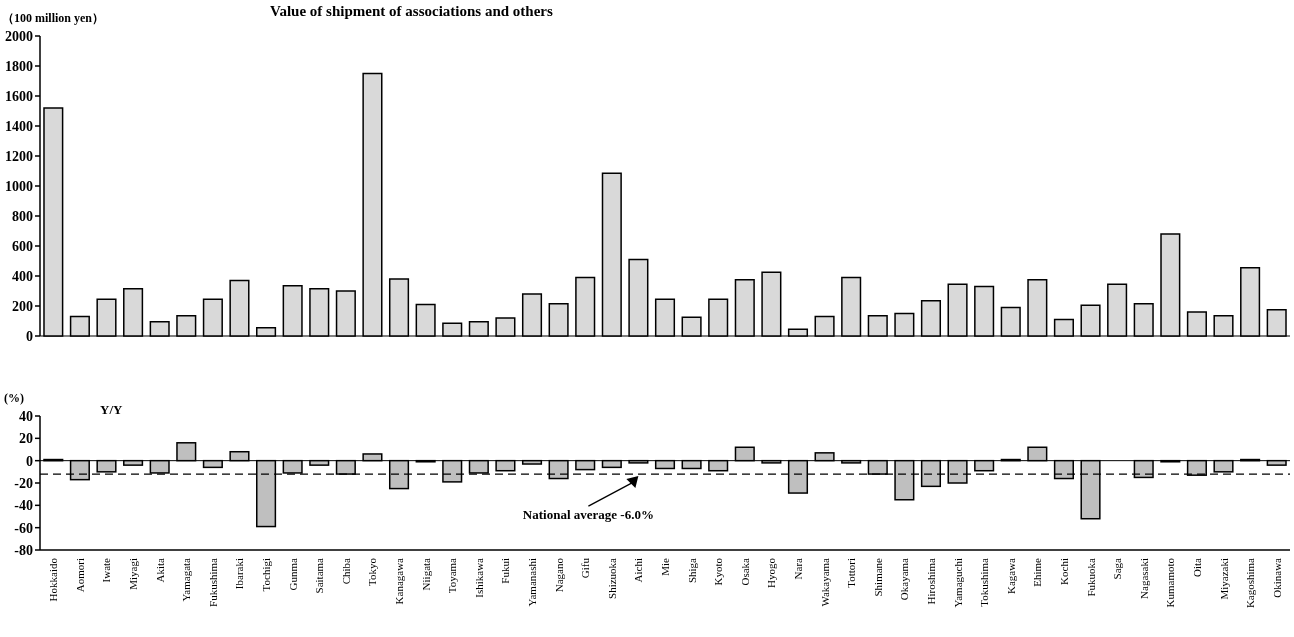  I want to click on y-tick-label: -80, so click(23, 550).